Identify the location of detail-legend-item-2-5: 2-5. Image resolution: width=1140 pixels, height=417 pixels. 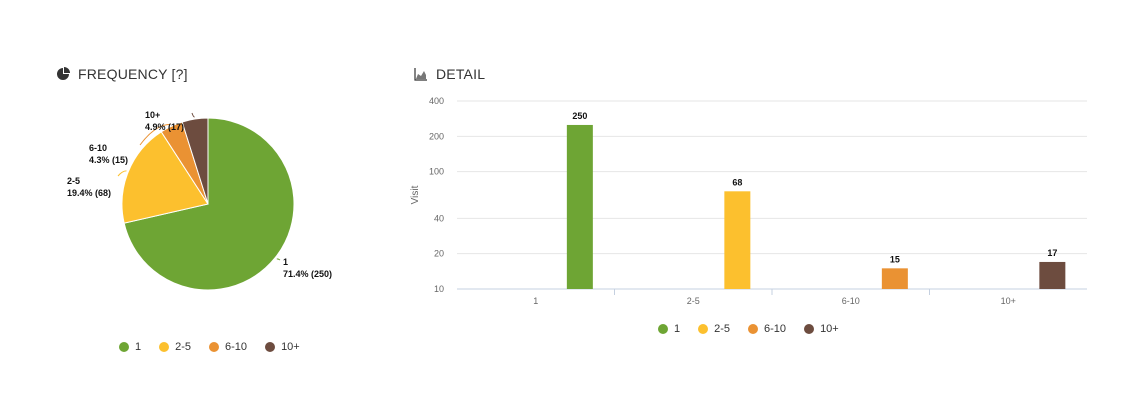
(714, 329).